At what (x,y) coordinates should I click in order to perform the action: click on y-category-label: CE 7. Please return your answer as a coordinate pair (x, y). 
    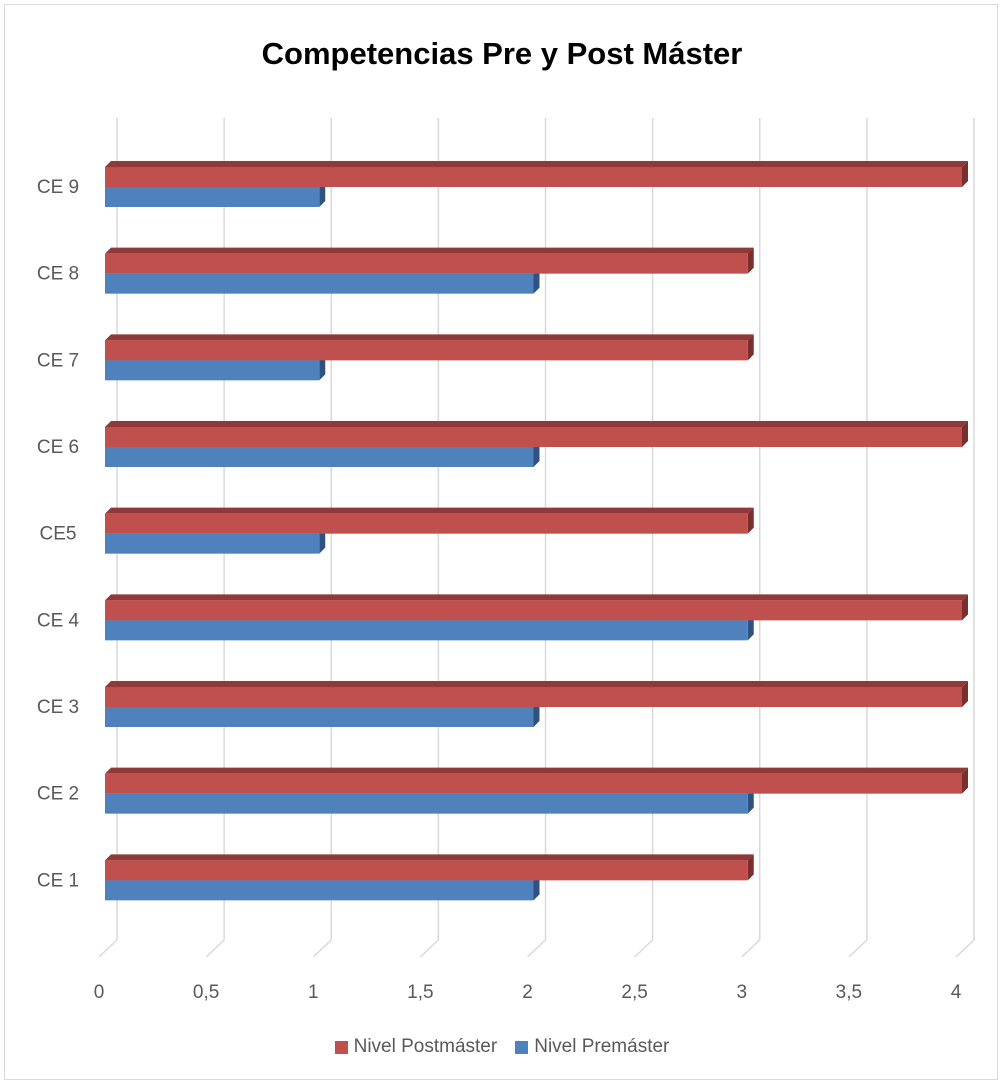
    Looking at the image, I should click on (58, 360).